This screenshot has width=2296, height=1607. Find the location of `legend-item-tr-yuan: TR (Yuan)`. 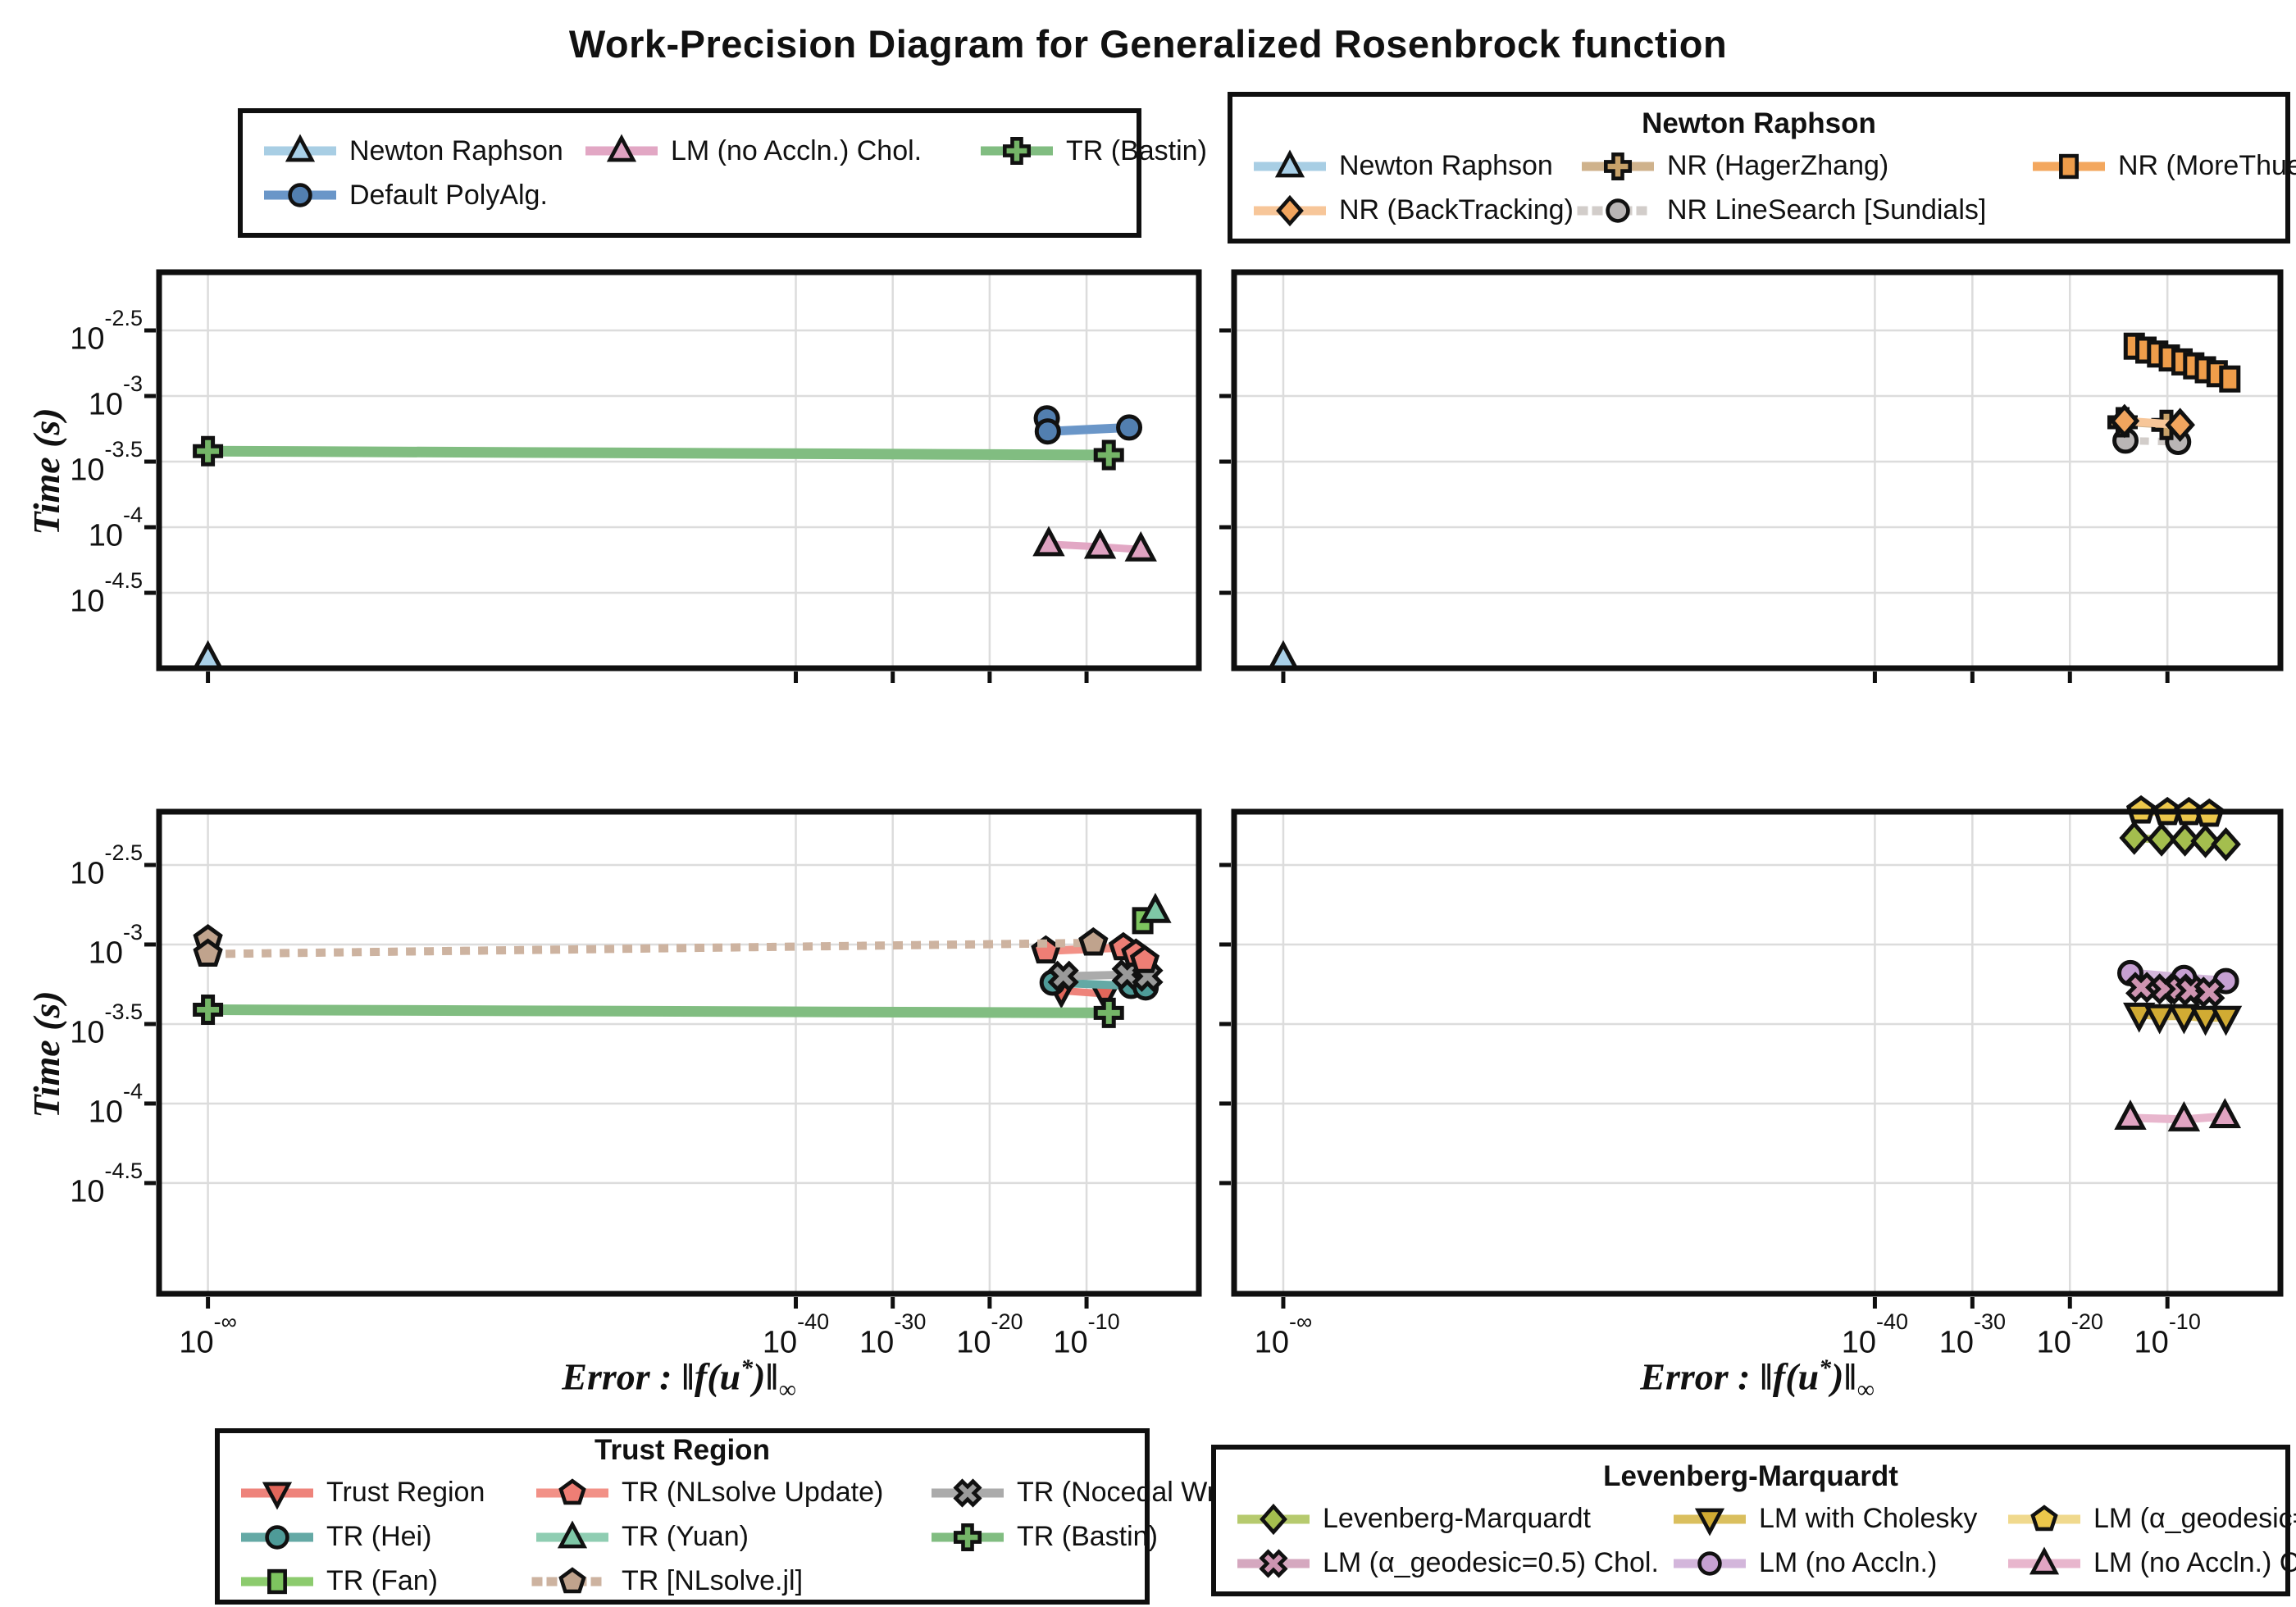

legend-item-tr-yuan: TR (Yuan) is located at coordinates (724, 1537).